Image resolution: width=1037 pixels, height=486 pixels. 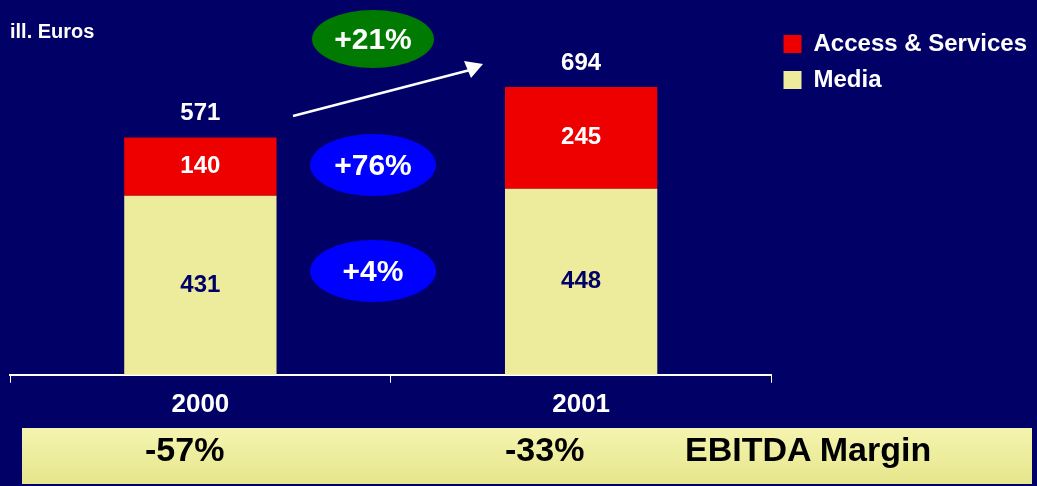 I want to click on x-tick-label: 2000, so click(x=200, y=402).